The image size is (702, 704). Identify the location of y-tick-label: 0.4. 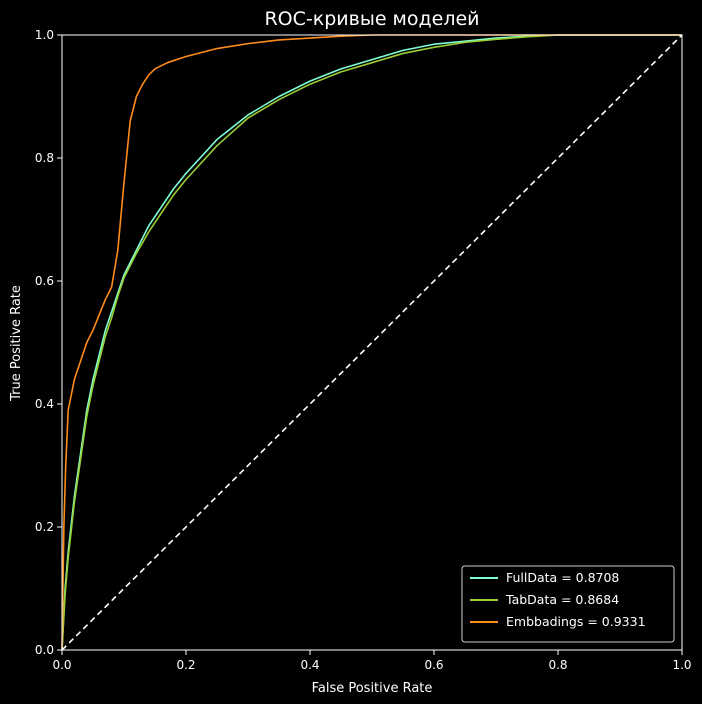
(44, 404).